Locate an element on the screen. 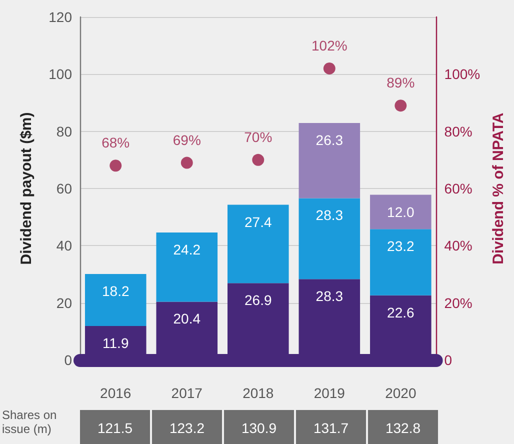 Image resolution: width=514 pixels, height=444 pixels. y2-axis-title: Dividend % of NPATA is located at coordinates (498, 188).